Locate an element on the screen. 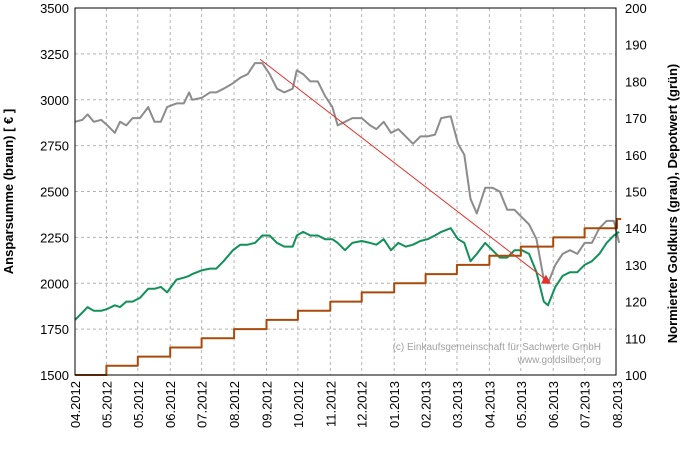 The width and height of the screenshot is (684, 450). y-left-tick-label: 2000 is located at coordinates (54, 283).